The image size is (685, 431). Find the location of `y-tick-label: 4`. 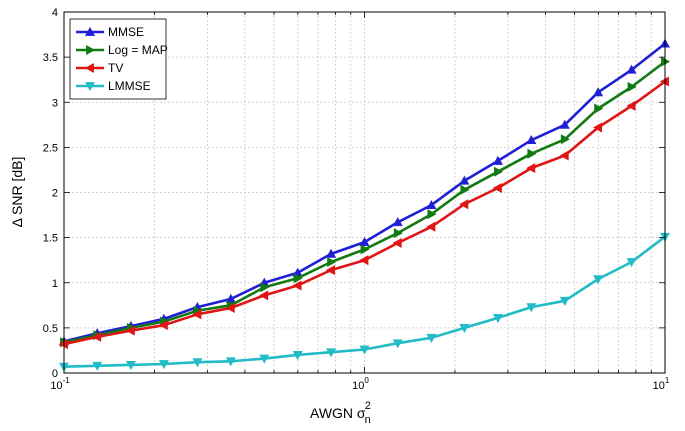

y-tick-label: 4 is located at coordinates (55, 13).